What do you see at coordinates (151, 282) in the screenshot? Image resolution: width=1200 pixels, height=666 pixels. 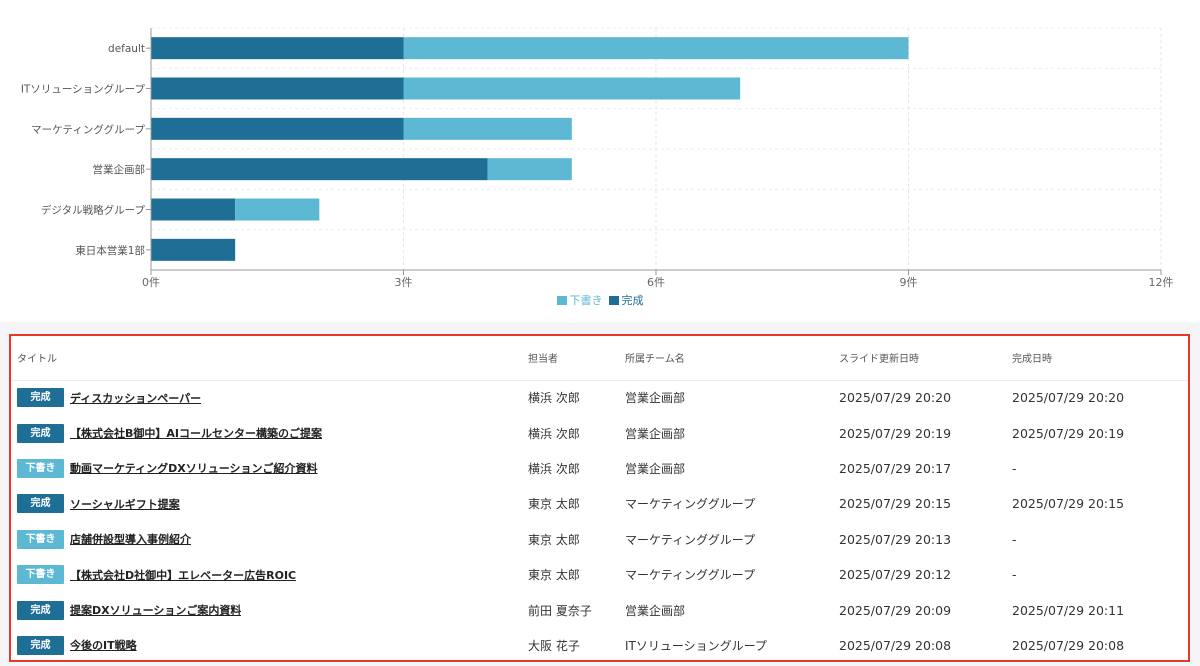 I see `x-tick-label: 0件` at bounding box center [151, 282].